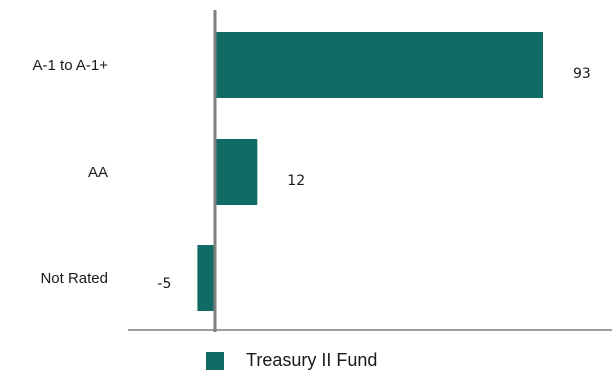 This screenshot has height=377, width=612. Describe the element at coordinates (582, 74) in the screenshot. I see `value-label: 93` at that location.